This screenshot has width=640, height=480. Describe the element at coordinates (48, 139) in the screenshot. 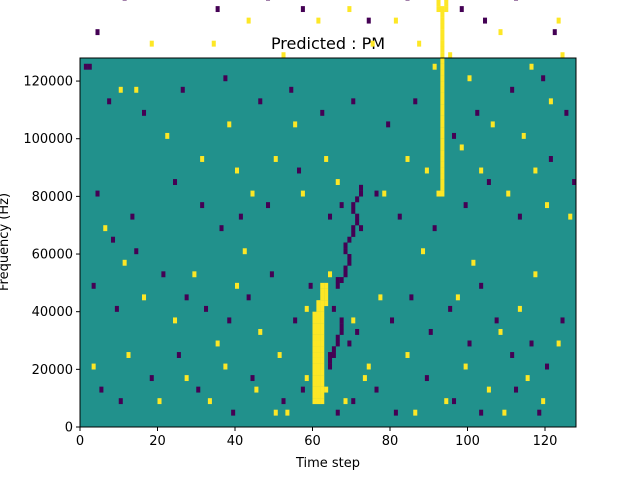

I see `y-tick-label: 100000` at that location.